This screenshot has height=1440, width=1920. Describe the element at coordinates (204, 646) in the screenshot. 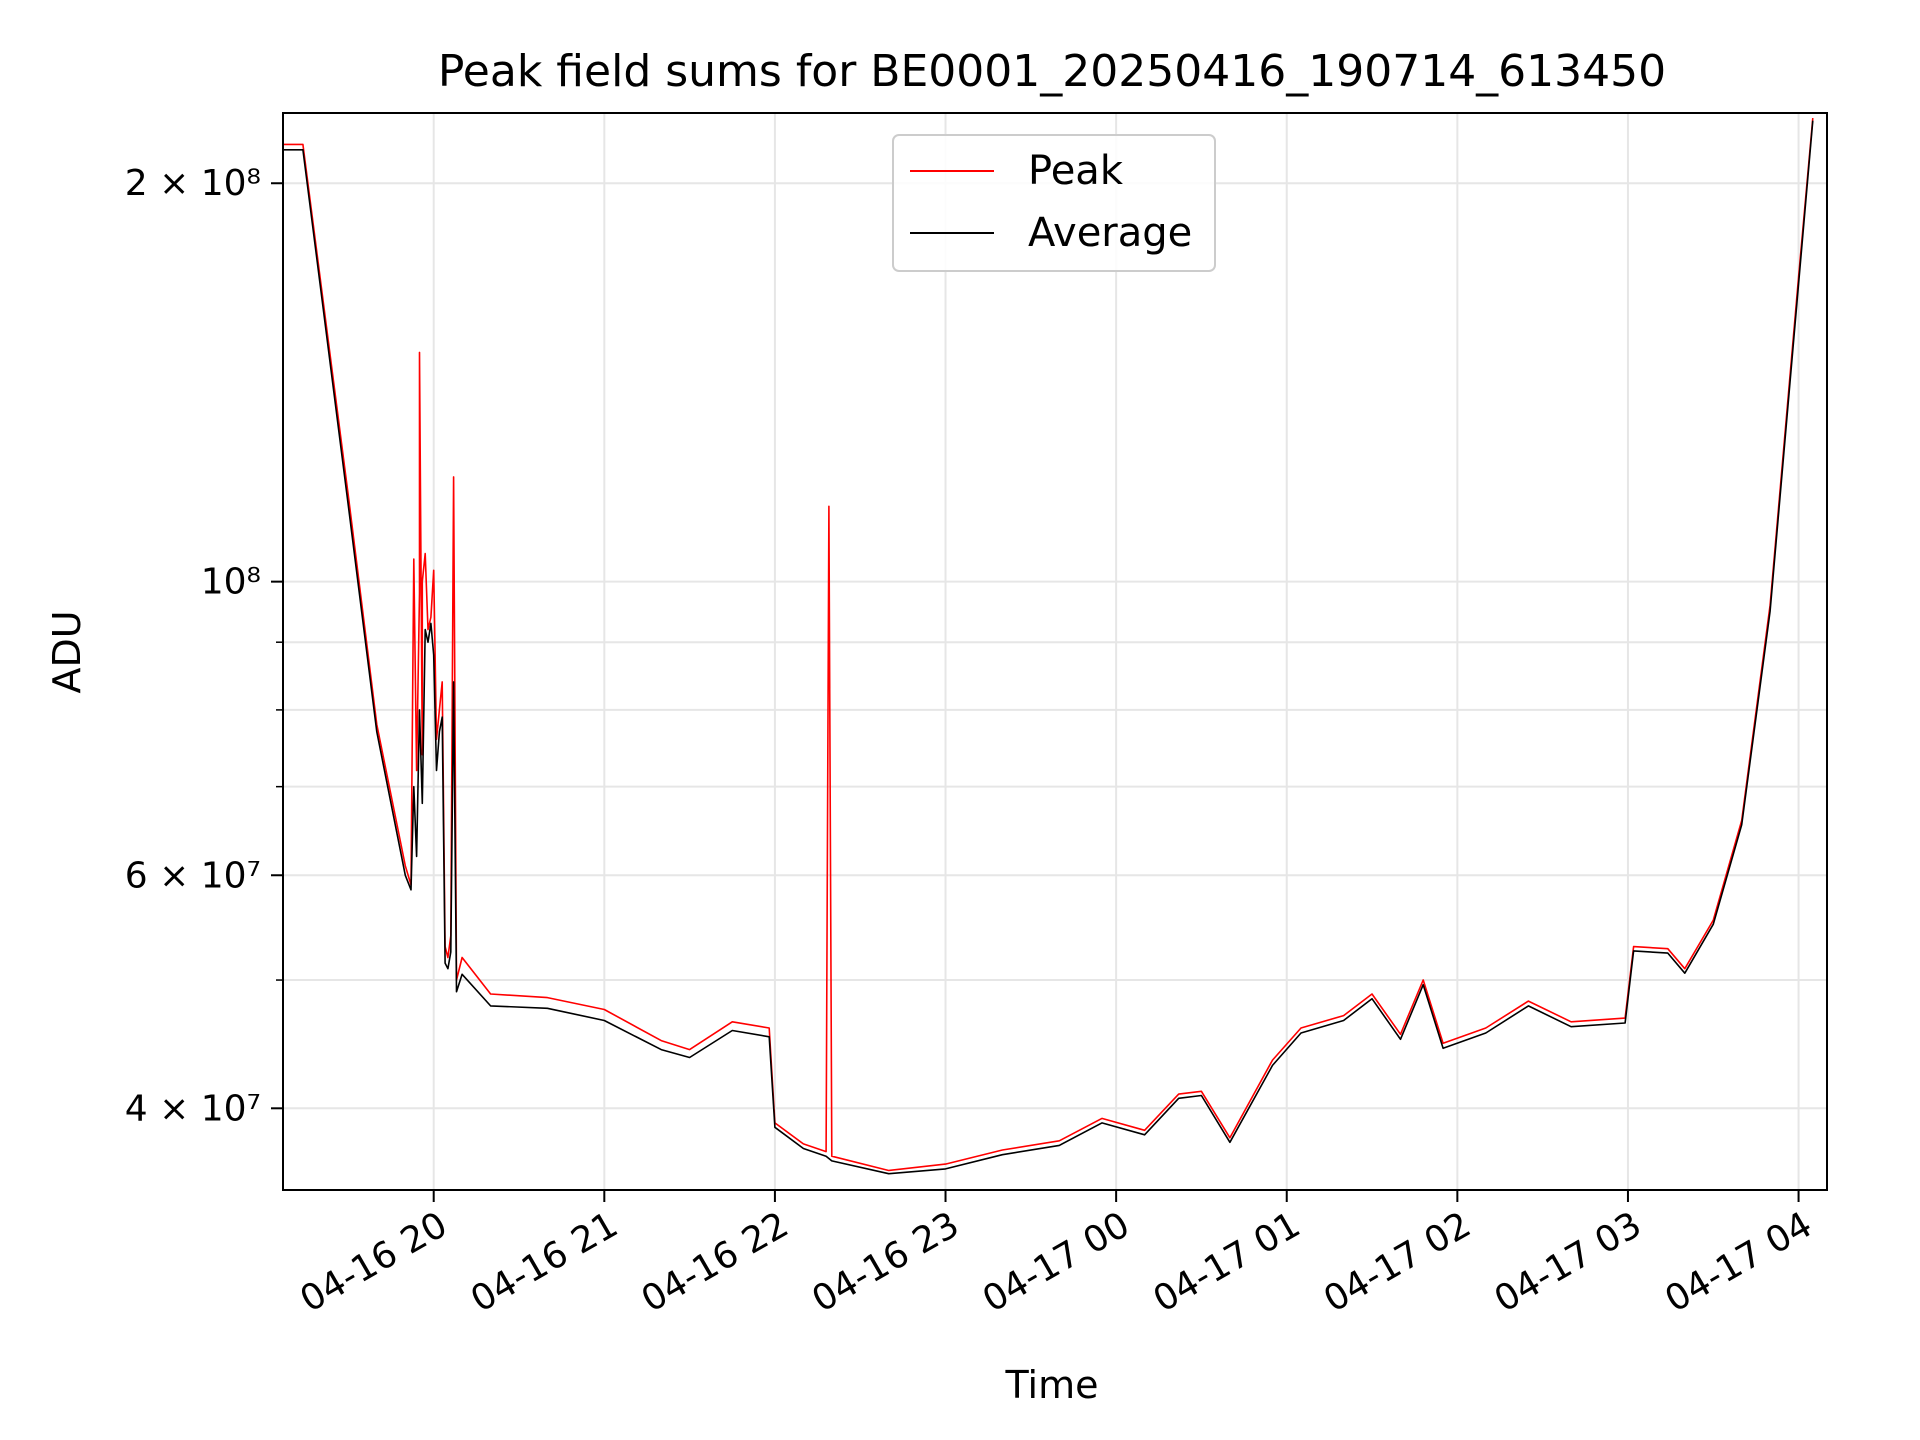

I see `y-ticks: 4 × 10⁷ 6 × 10⁷ 10⁸ 2 × 10⁸` at that location.